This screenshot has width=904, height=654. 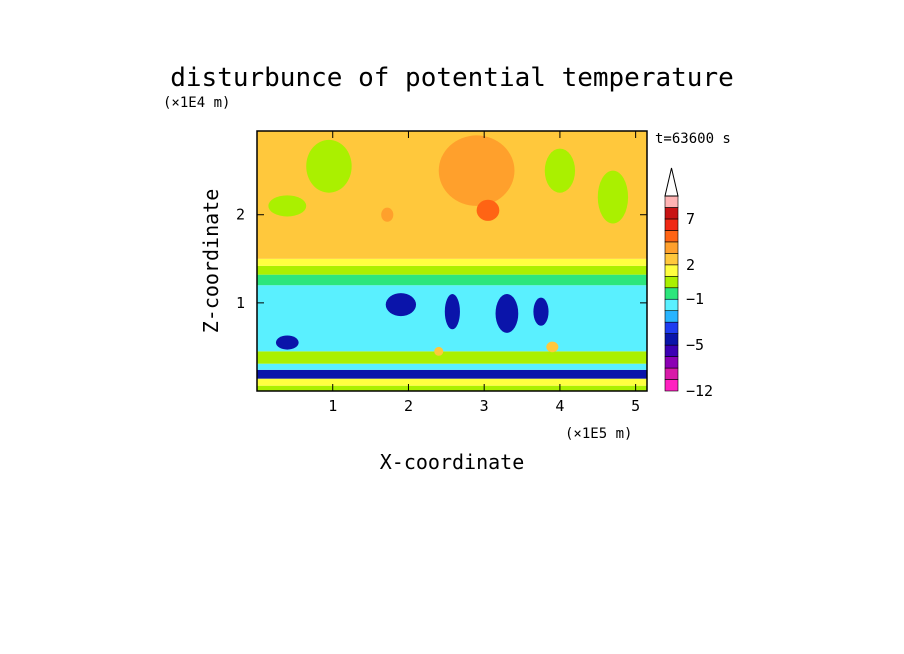 I want to click on x-axis-label: X-coordinate, so click(x=452, y=462).